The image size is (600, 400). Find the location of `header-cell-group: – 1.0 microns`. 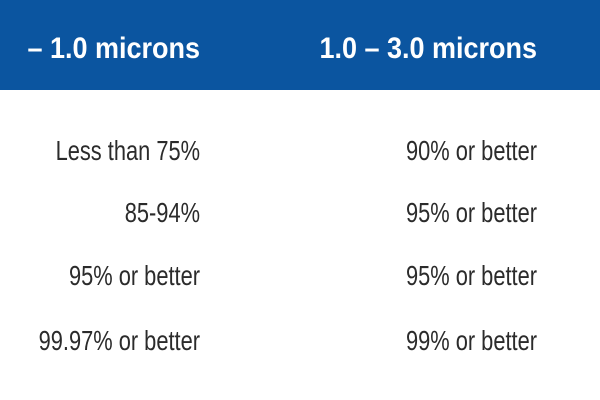

header-cell-group: – 1.0 microns is located at coordinates (114, 49).